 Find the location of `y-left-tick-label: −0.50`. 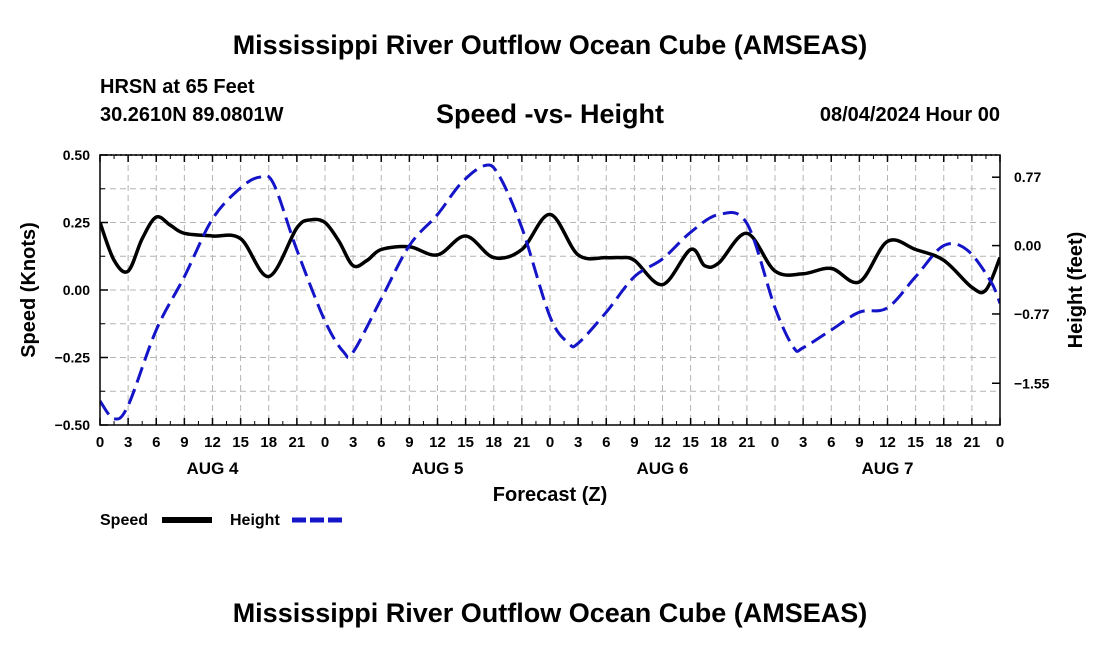

y-left-tick-label: −0.50 is located at coordinates (73, 425).